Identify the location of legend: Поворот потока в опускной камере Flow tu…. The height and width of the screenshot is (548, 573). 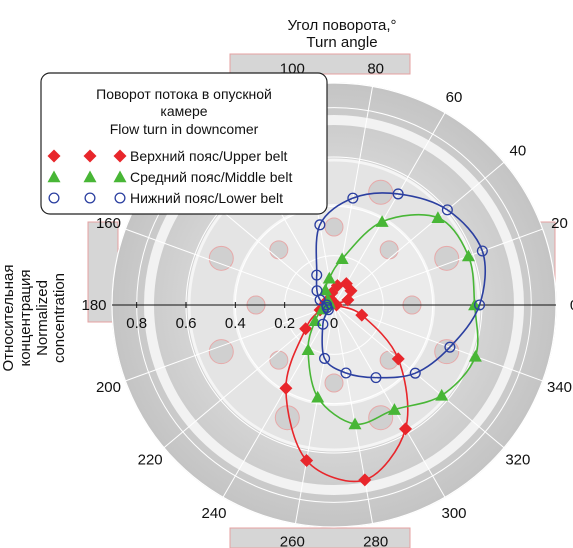
(184, 143).